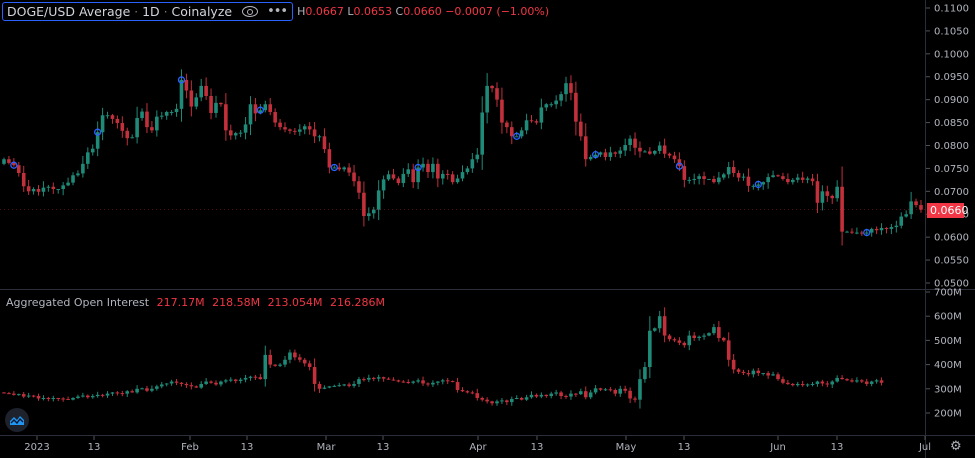 Image resolution: width=975 pixels, height=458 pixels. I want to click on price-tick-label: 0.1050, so click(951, 31).